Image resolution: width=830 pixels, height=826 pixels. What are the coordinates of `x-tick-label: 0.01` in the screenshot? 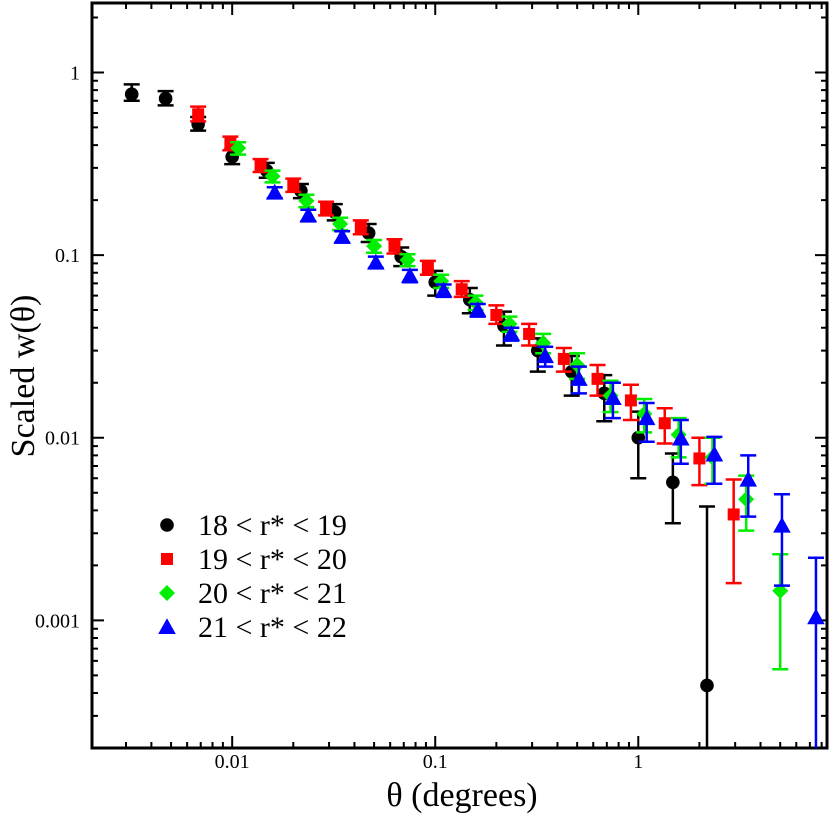 It's located at (232, 762).